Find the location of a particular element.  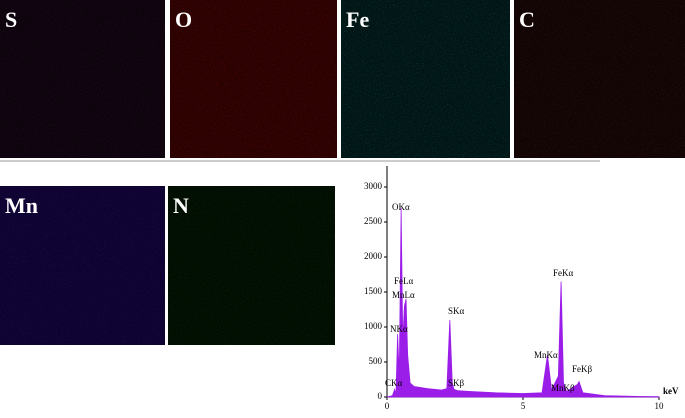

peak-label: FeLα is located at coordinates (403, 281).